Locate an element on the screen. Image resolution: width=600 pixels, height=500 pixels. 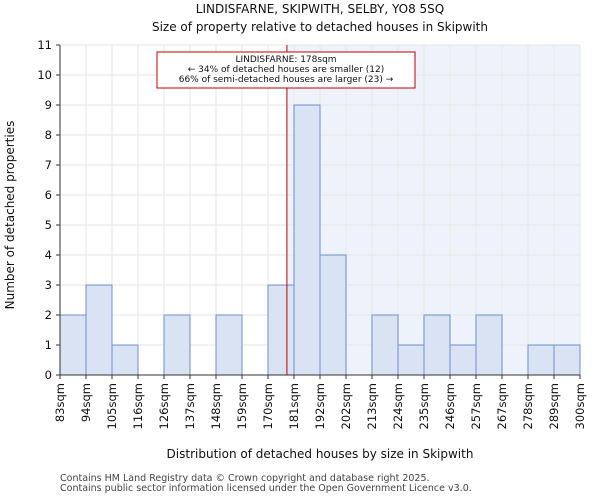
y-tick-label: 6 is located at coordinates (48, 195).